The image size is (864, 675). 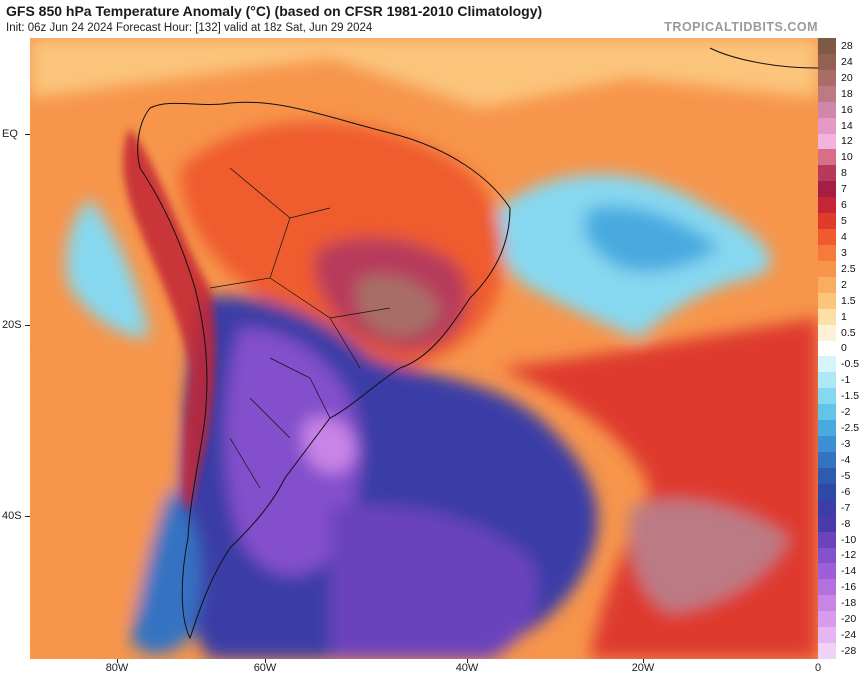 What do you see at coordinates (844, 221) in the screenshot?
I see `colorbar-label: 5` at bounding box center [844, 221].